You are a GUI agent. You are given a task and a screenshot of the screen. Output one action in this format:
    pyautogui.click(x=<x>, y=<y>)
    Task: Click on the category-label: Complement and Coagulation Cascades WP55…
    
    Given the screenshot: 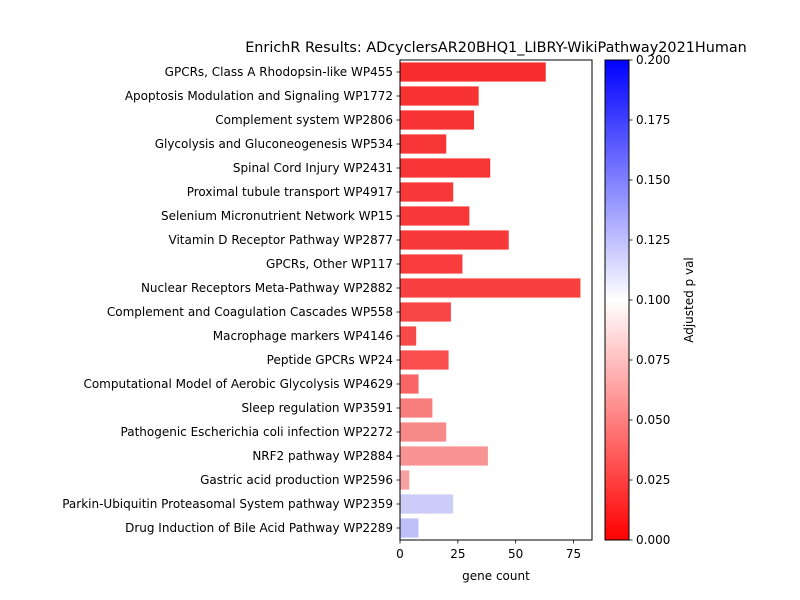 What is the action you would take?
    pyautogui.click(x=250, y=312)
    